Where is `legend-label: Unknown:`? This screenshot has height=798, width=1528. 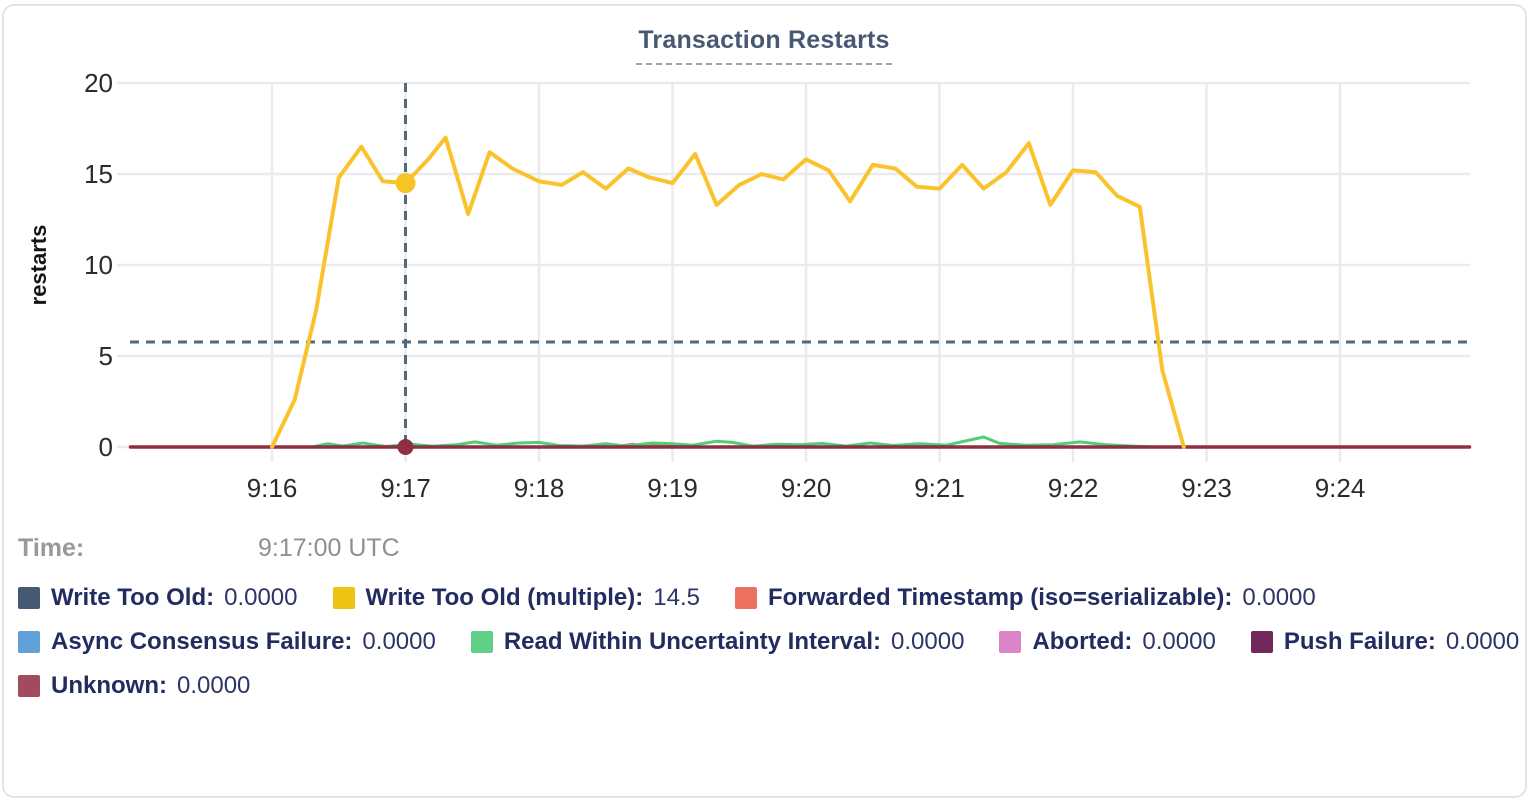 legend-label: Unknown: is located at coordinates (109, 685).